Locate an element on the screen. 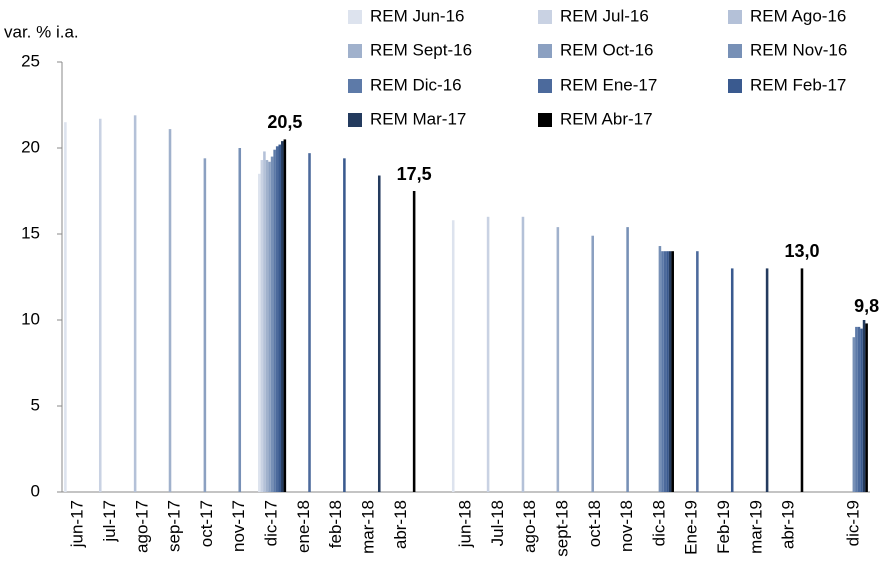 The width and height of the screenshot is (883, 588). x-tick-label: Ene-19 is located at coordinates (691, 527).